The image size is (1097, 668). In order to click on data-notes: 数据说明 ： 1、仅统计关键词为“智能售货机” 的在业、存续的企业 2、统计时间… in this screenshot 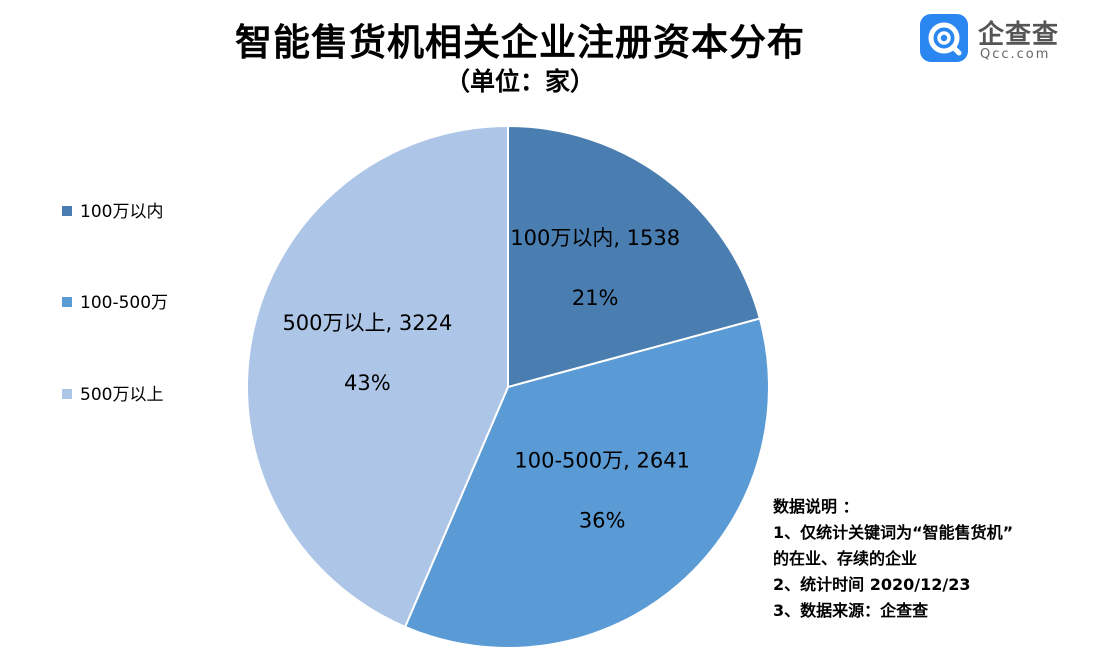, I will do `click(893, 559)`.